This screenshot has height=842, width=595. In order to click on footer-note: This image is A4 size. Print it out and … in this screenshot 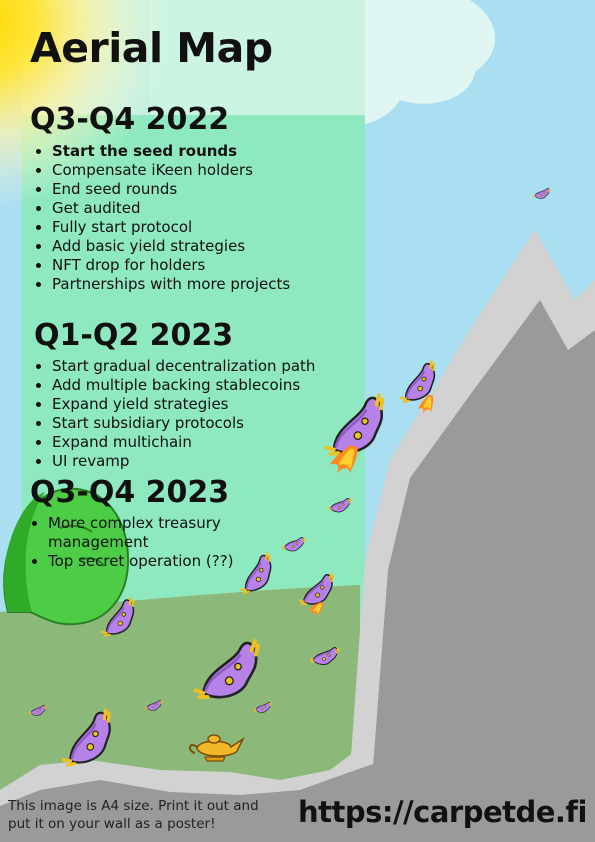, I will do `click(133, 815)`.